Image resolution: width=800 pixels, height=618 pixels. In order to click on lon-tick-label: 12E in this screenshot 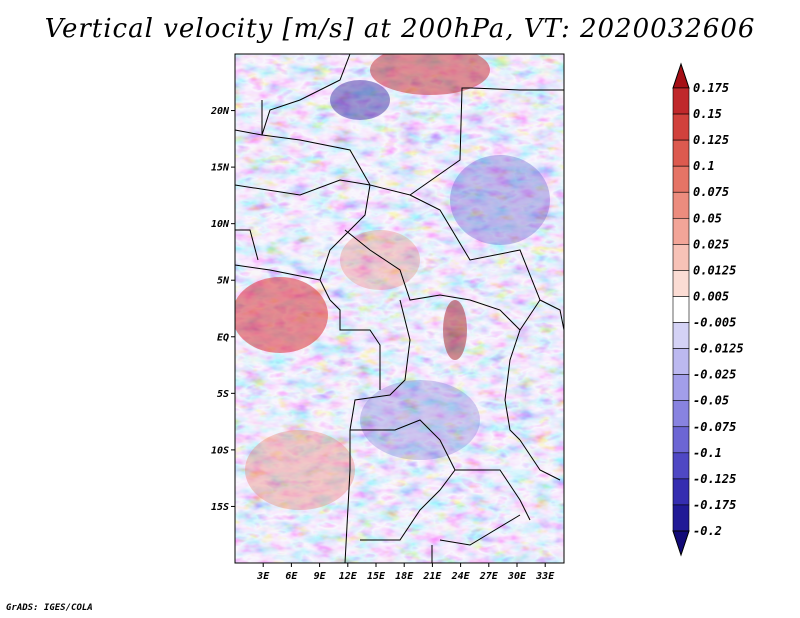, I will do `click(348, 576)`.